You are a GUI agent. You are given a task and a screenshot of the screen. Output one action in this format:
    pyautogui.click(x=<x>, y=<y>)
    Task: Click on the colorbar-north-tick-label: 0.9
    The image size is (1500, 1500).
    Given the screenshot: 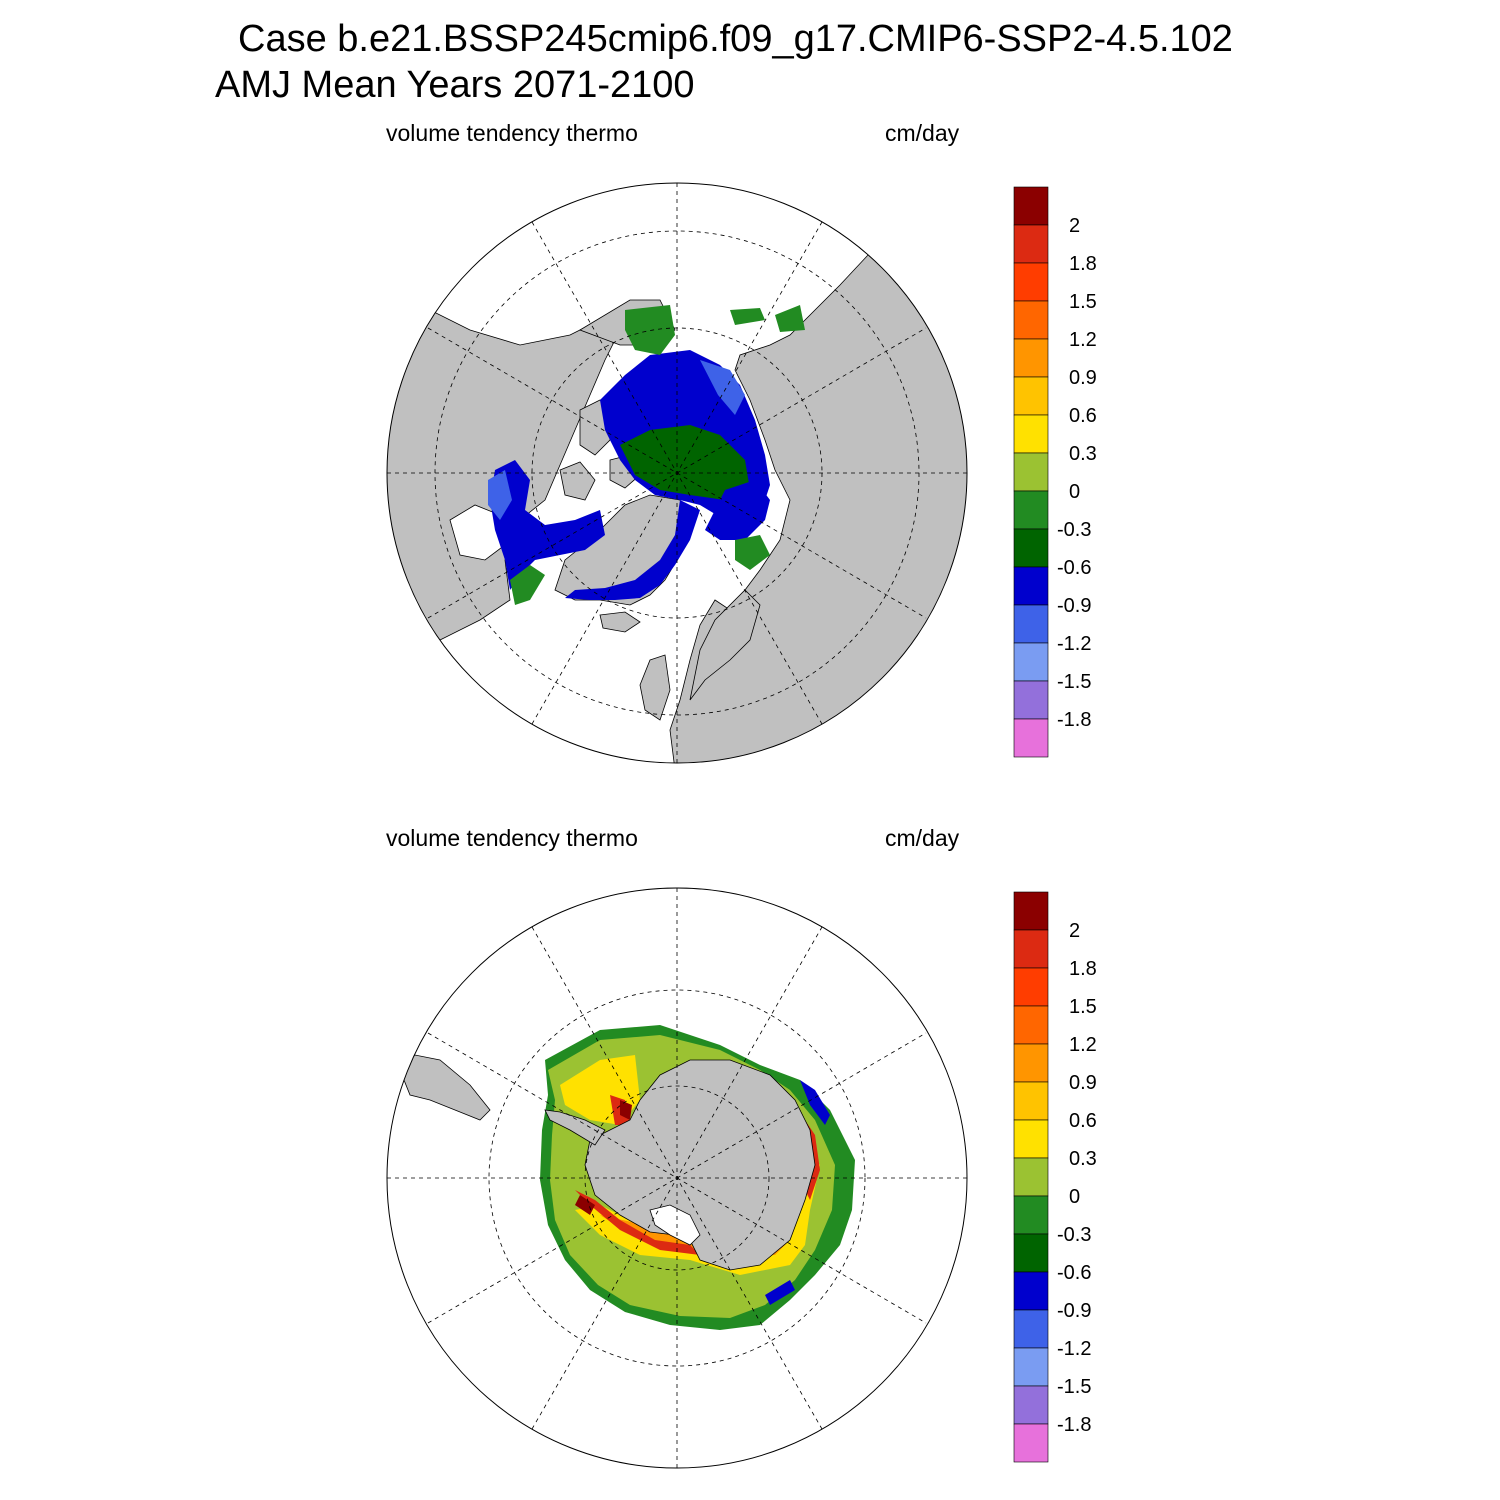 What is the action you would take?
    pyautogui.click(x=1083, y=378)
    